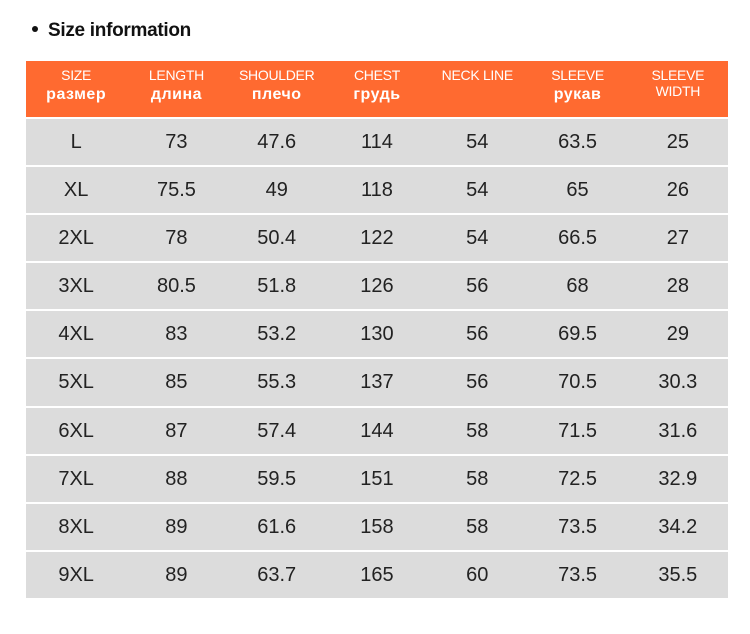 The width and height of the screenshot is (750, 634). What do you see at coordinates (119, 30) in the screenshot?
I see `title-text: Size information` at bounding box center [119, 30].